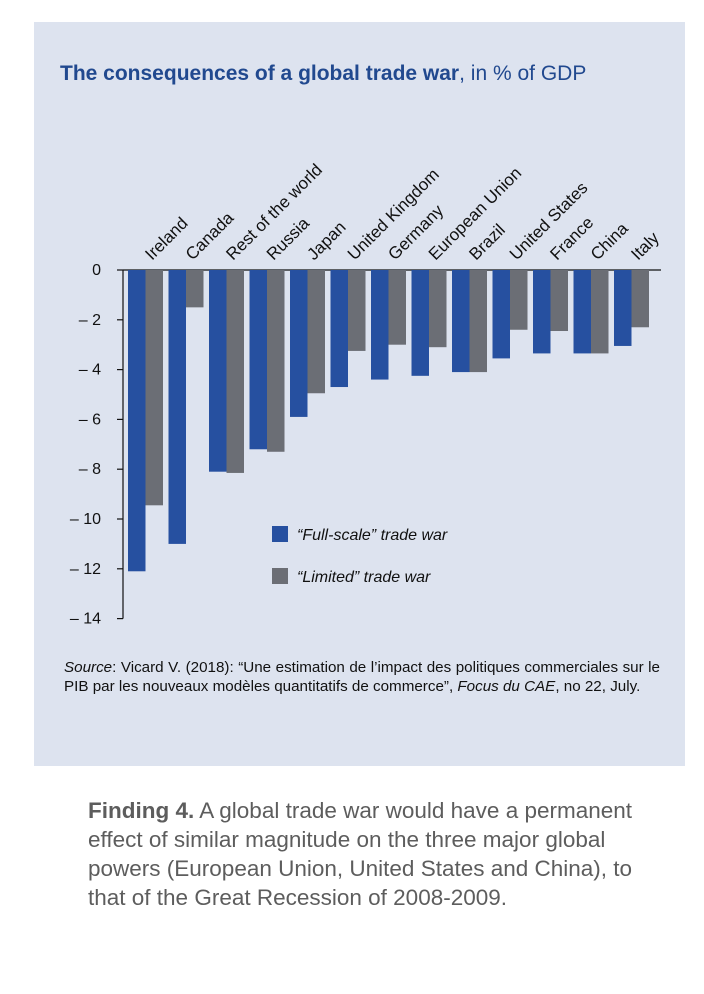  I want to click on category-label: Italy, so click(645, 246).